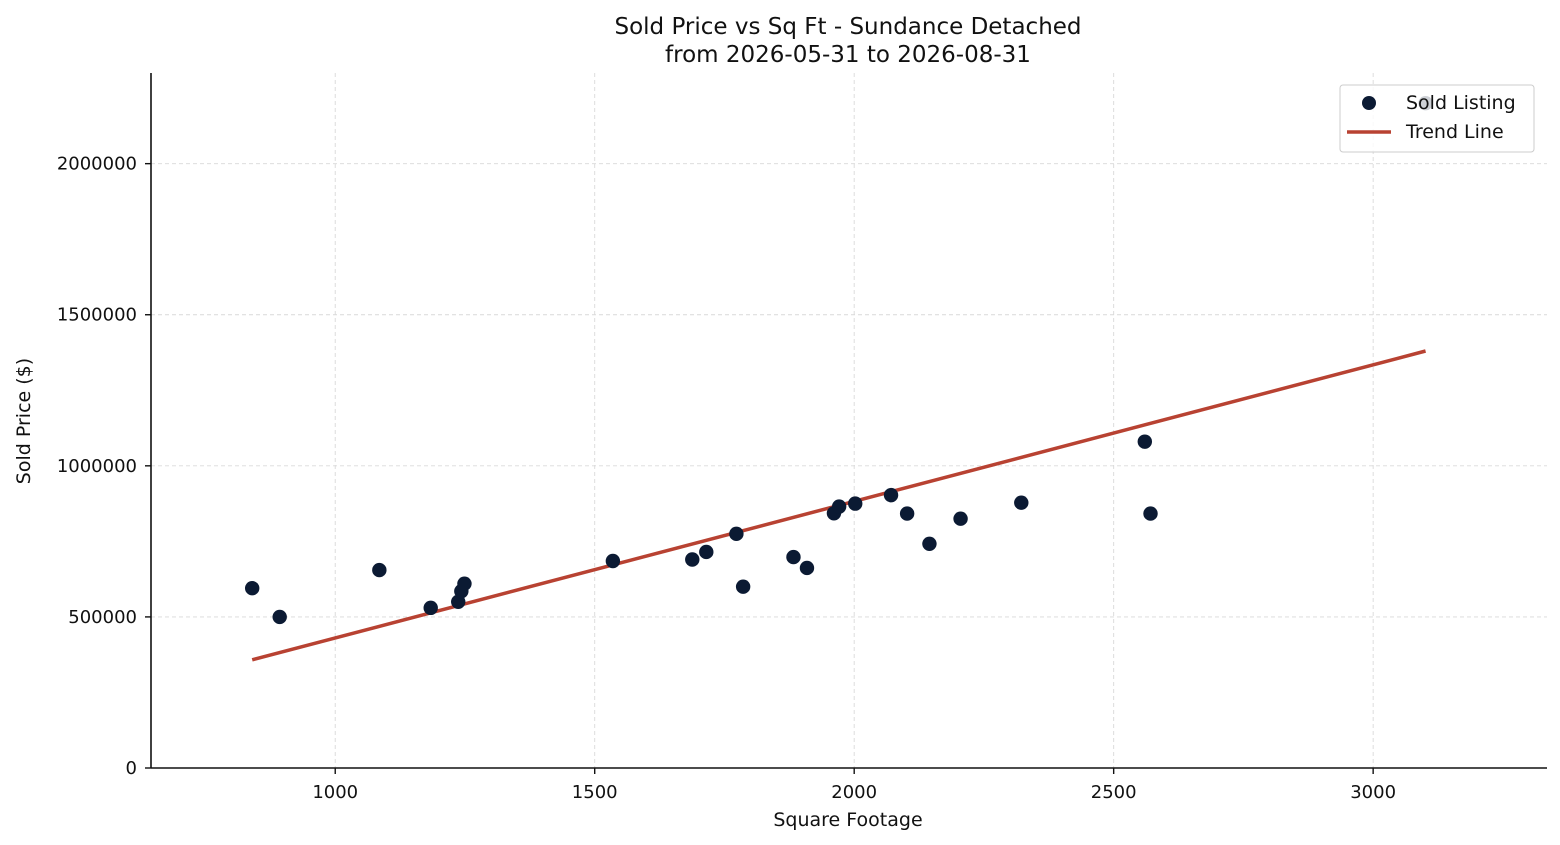  I want to click on x-tick-label: 2000, so click(854, 792).